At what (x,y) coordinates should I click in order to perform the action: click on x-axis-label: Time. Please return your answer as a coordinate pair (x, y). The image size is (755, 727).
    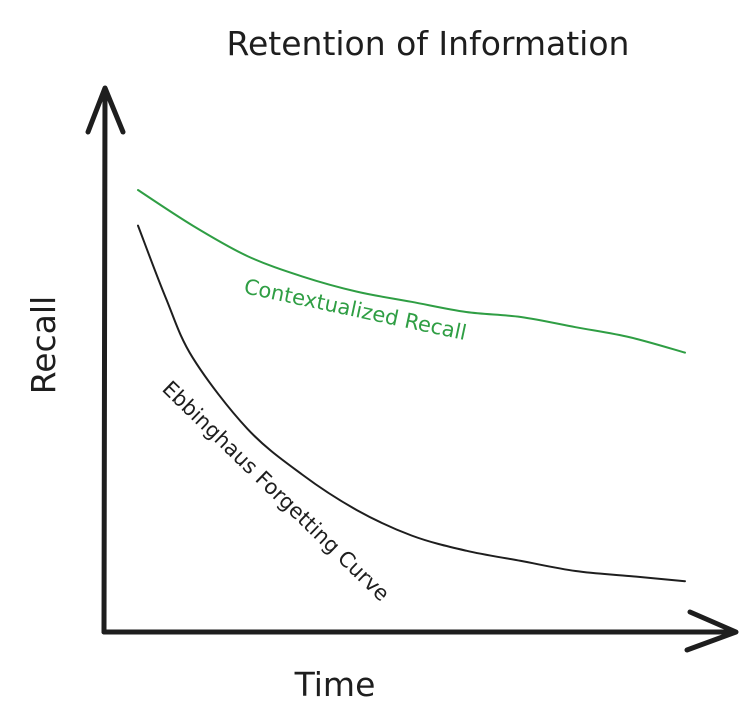
    Looking at the image, I should click on (335, 684).